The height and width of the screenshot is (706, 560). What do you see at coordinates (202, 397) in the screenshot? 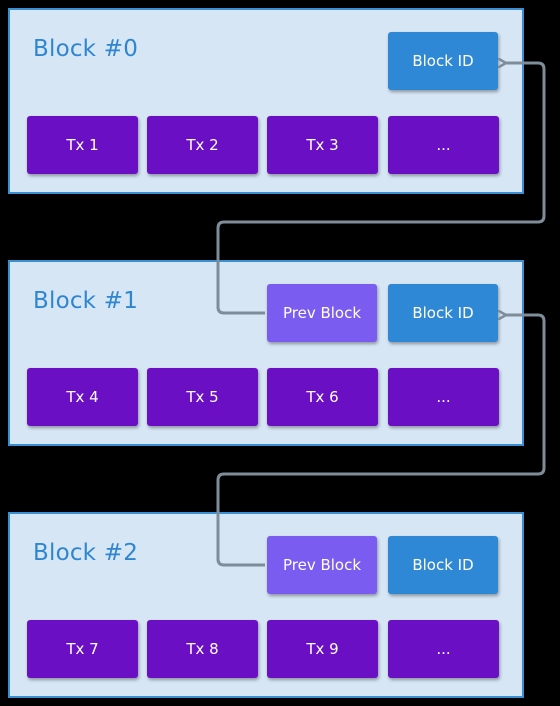
I see `tx-box: Tx 5` at bounding box center [202, 397].